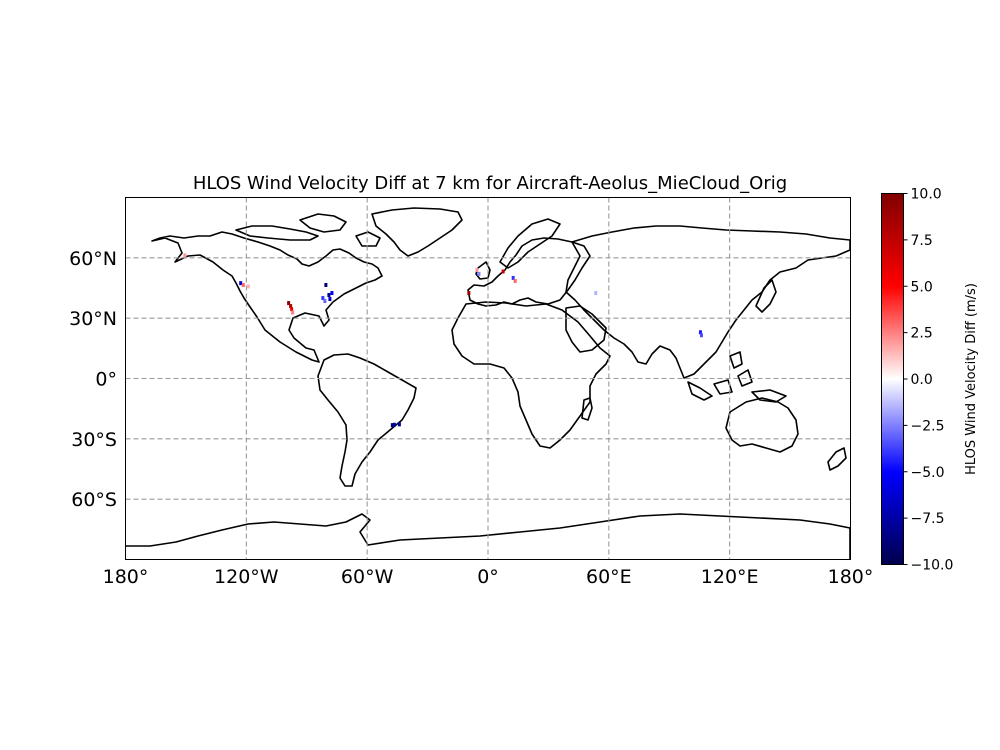 The image size is (1000, 750). Describe the element at coordinates (932, 566) in the screenshot. I see `colorbar-tick-label: −10.0` at that location.